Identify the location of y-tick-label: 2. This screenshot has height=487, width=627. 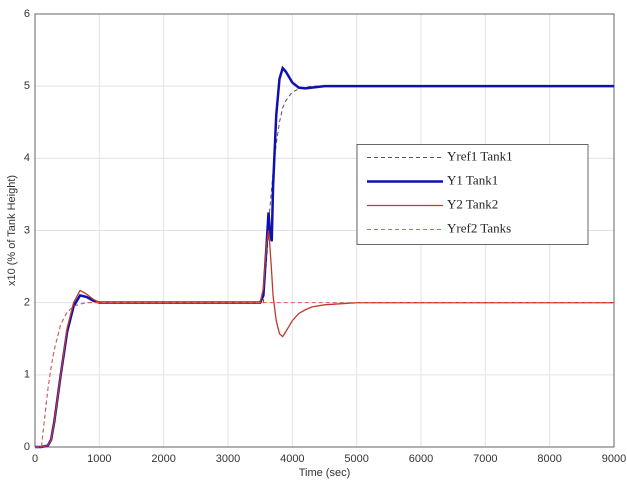
(27, 303).